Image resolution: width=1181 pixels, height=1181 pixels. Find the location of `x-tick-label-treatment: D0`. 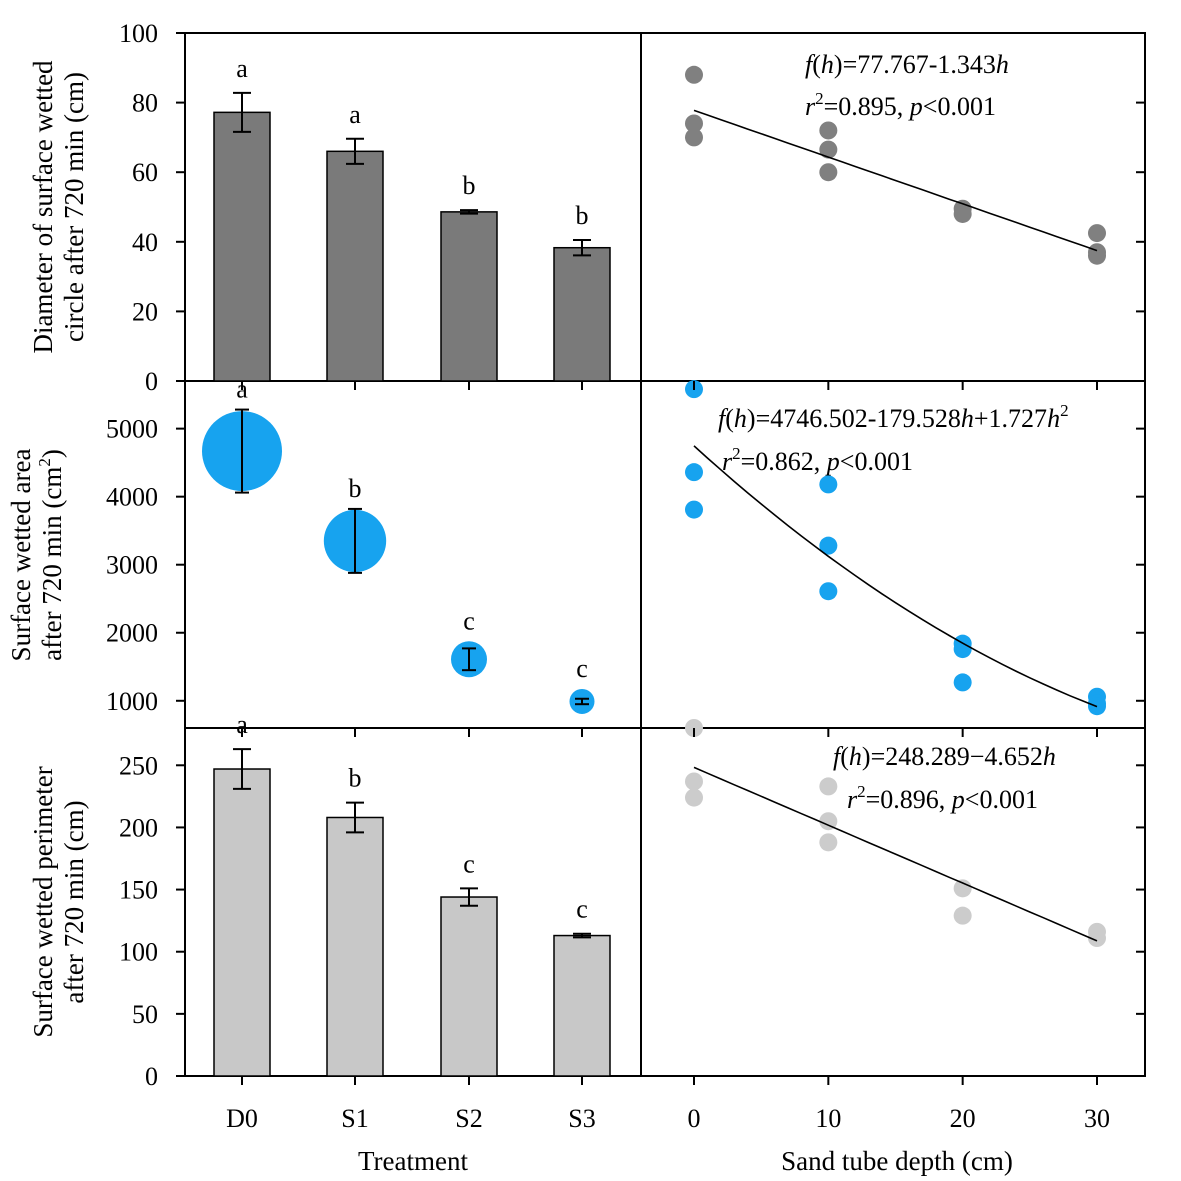

x-tick-label-treatment: D0 is located at coordinates (242, 1118).